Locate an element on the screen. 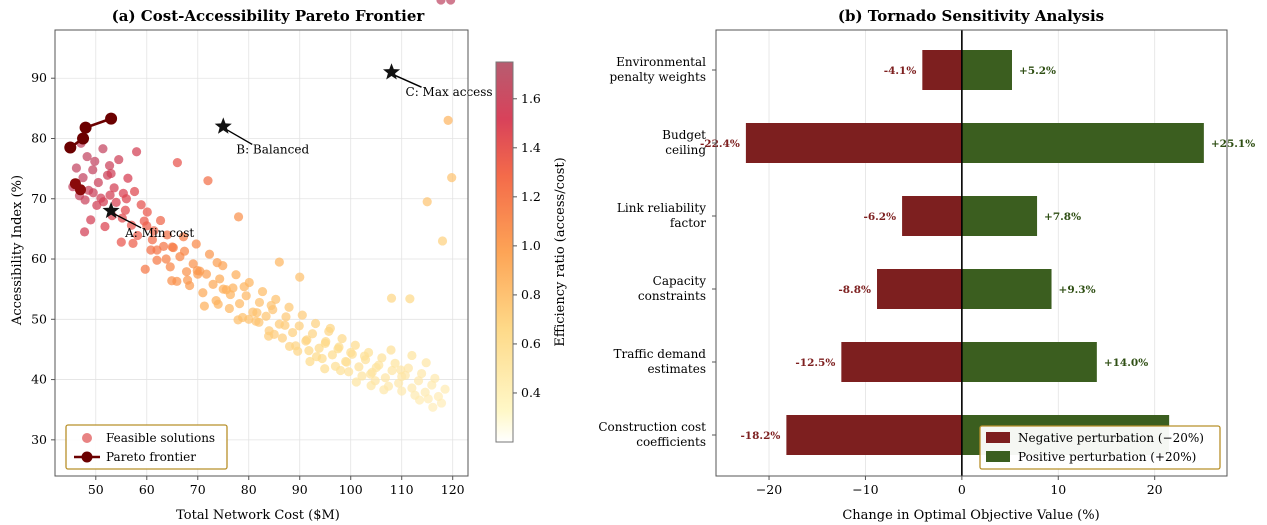 This screenshot has height=525, width=1267. pareto-xtick-label: 90 is located at coordinates (300, 489).